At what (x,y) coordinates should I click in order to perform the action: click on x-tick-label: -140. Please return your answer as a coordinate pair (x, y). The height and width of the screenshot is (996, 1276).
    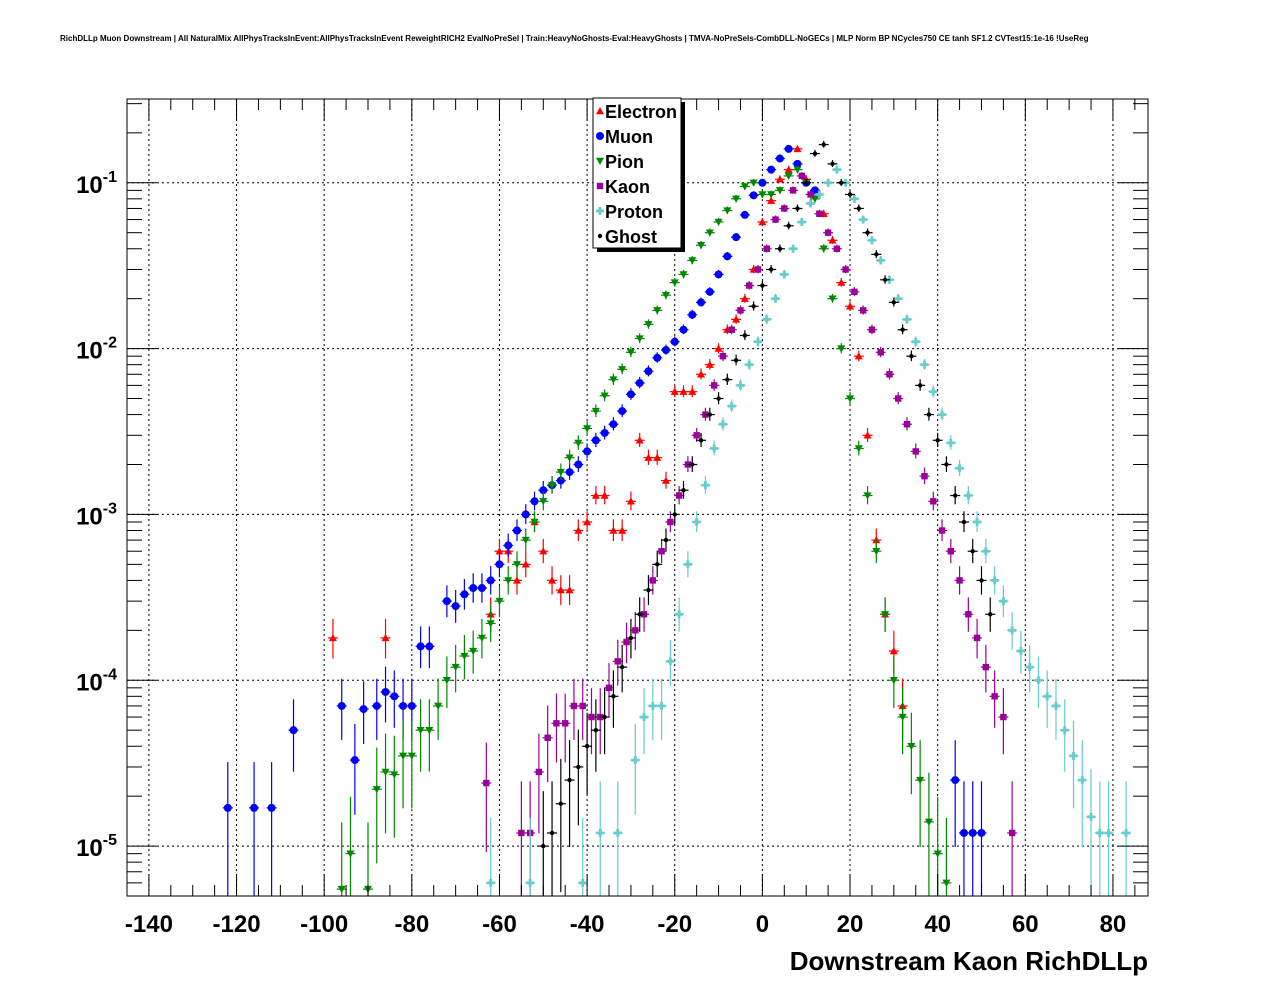
    Looking at the image, I should click on (149, 924).